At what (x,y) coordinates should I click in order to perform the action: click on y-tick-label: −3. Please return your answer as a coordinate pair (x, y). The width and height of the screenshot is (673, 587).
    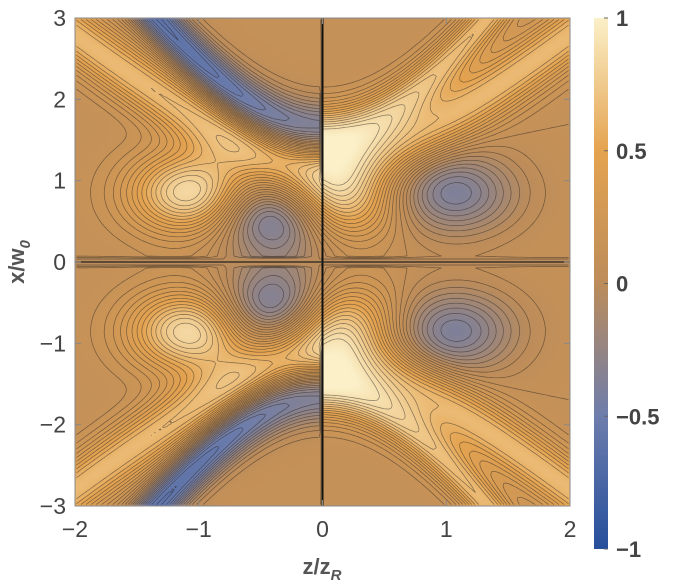
    Looking at the image, I should click on (53, 506).